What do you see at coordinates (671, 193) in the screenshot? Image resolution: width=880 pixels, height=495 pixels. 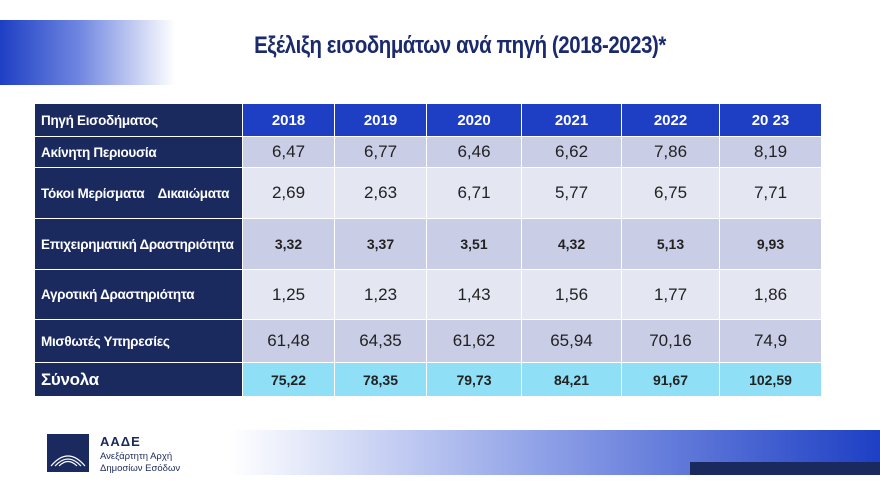 I see `value-cell: 6,75` at bounding box center [671, 193].